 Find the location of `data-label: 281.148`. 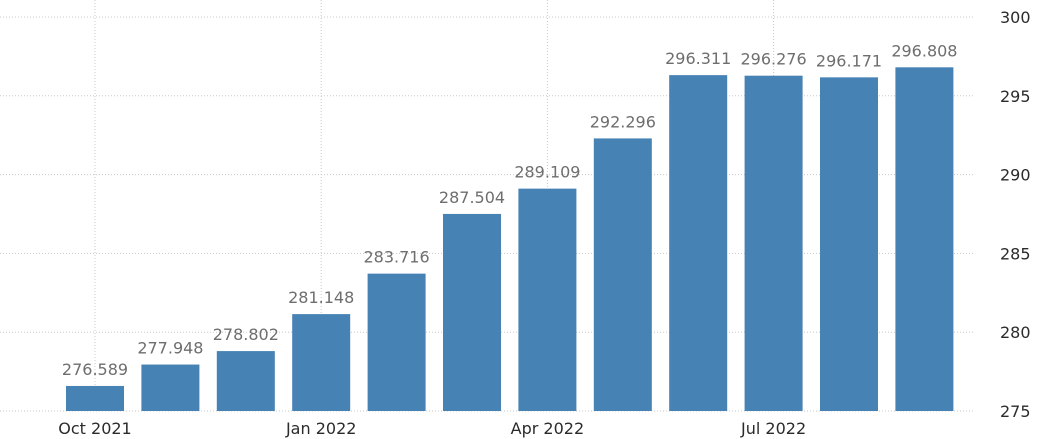

data-label: 281.148 is located at coordinates (321, 297).